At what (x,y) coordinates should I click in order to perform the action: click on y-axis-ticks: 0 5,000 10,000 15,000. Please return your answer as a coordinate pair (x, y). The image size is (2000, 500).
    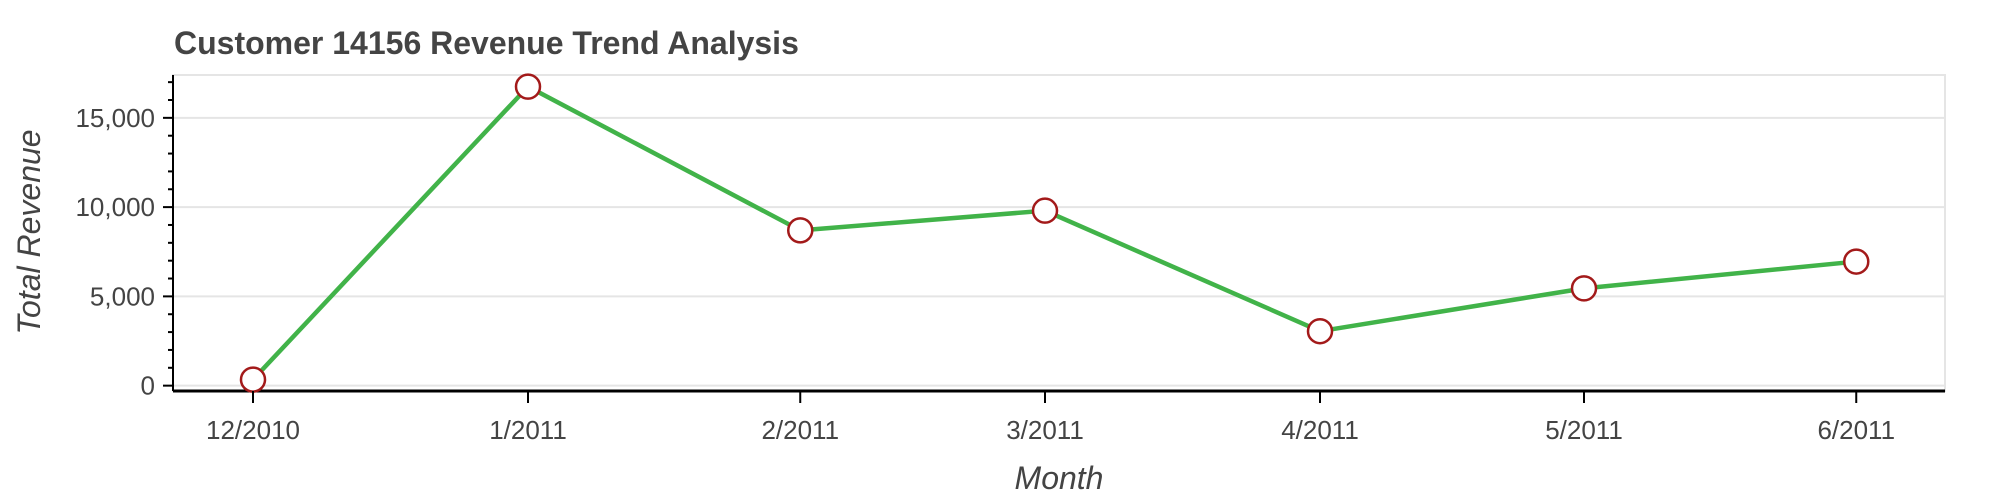
    Looking at the image, I should click on (124, 241).